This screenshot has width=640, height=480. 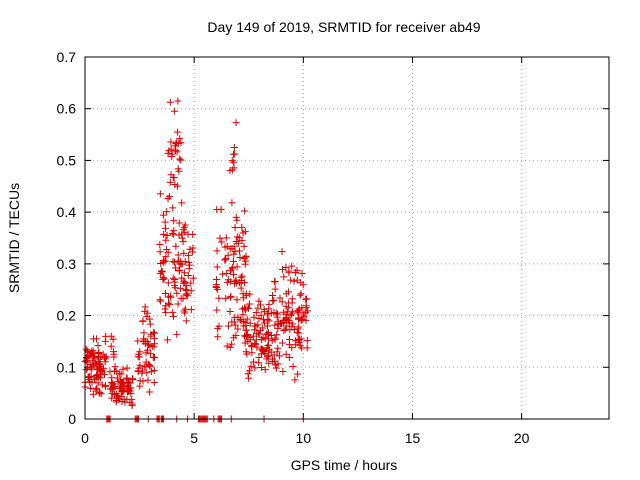 I want to click on x-tick-label: 5, so click(x=194, y=438).